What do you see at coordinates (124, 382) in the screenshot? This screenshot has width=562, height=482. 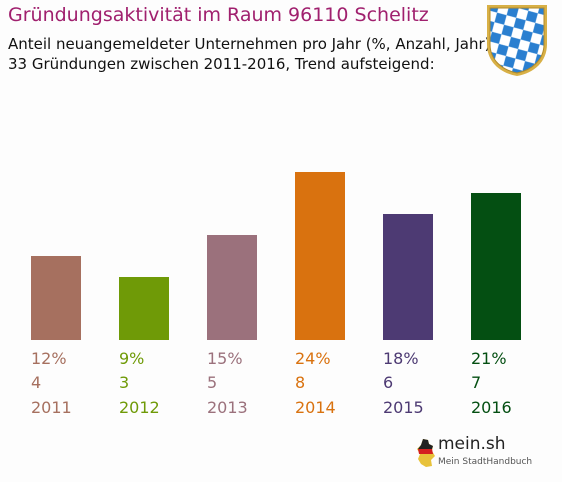 I see `count-label-2012: 3` at bounding box center [124, 382].